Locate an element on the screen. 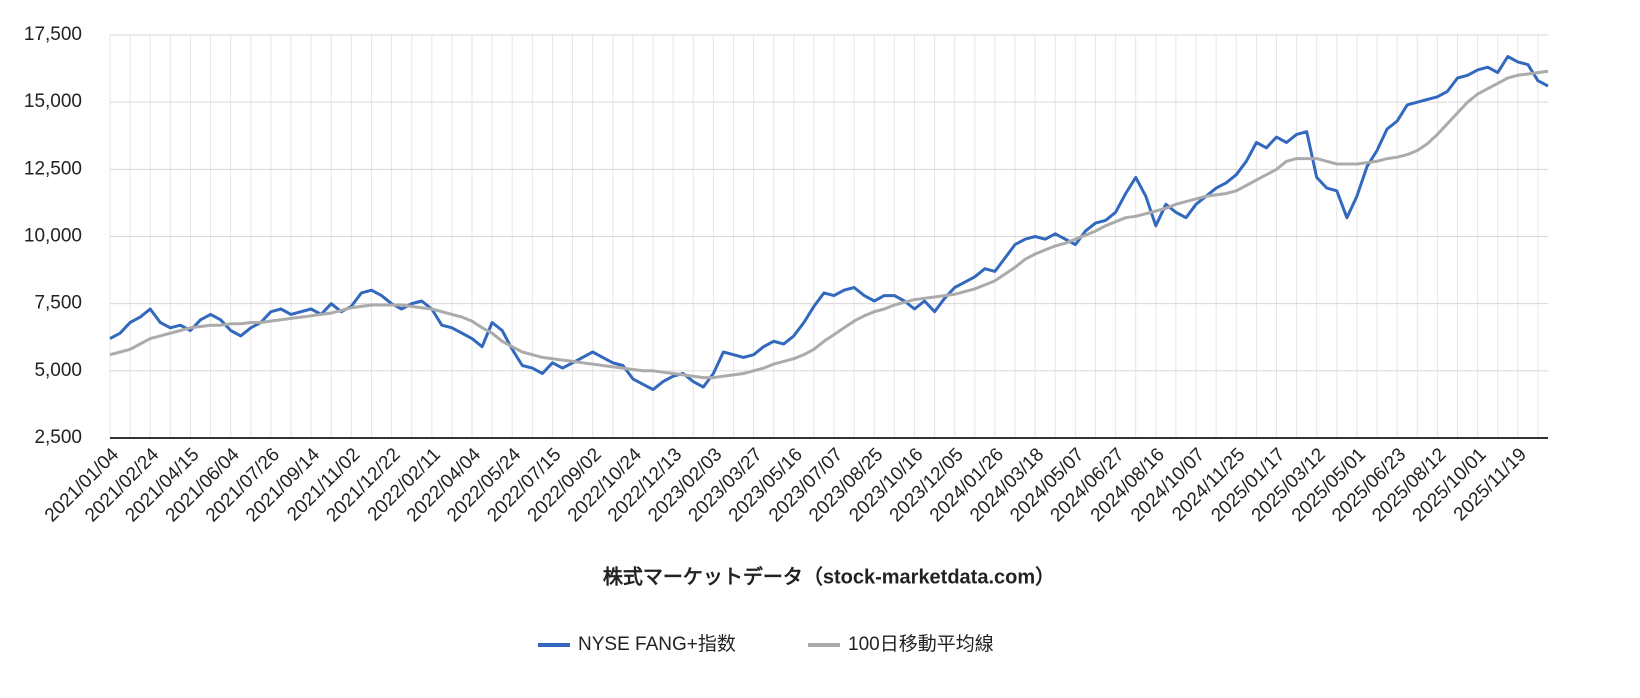 The image size is (1640, 698). y-tick-label: 12,500 is located at coordinates (53, 168).